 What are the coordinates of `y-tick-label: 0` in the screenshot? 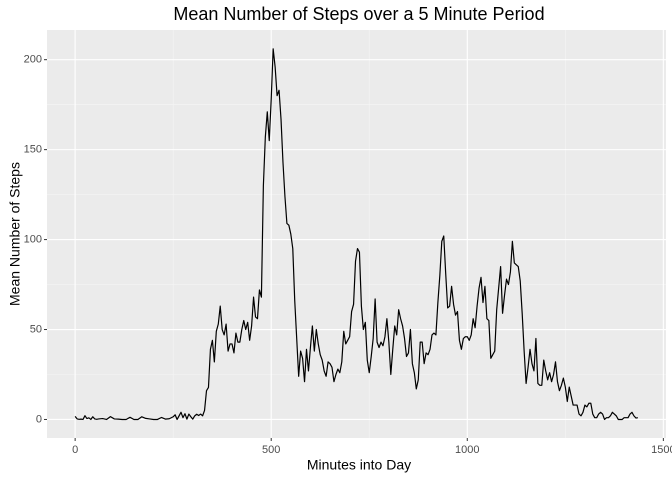 It's located at (39, 419).